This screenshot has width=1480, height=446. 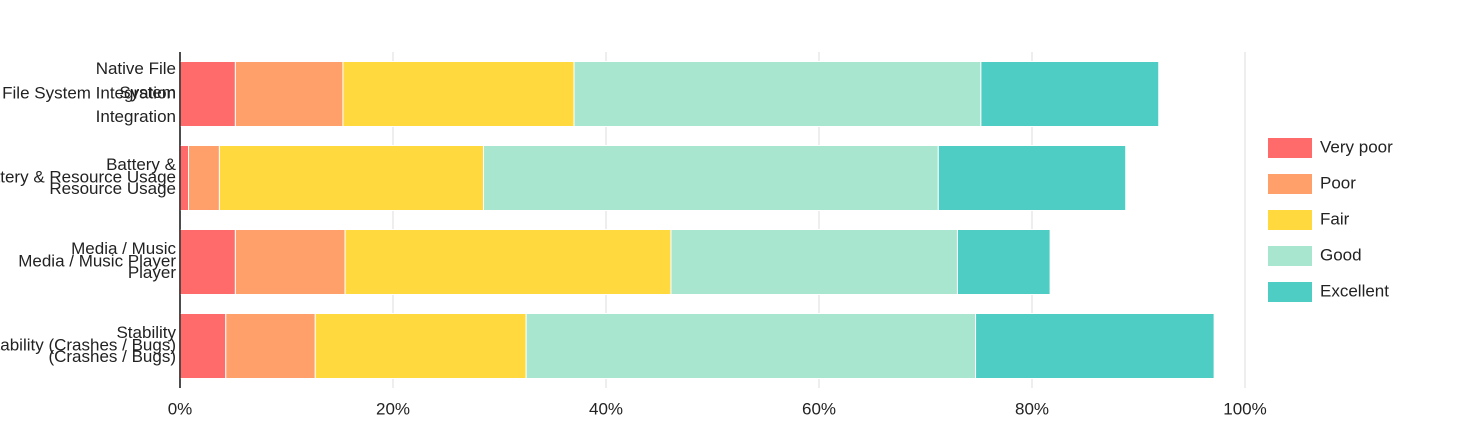 I want to click on legend-label: Fair, so click(x=1335, y=218).